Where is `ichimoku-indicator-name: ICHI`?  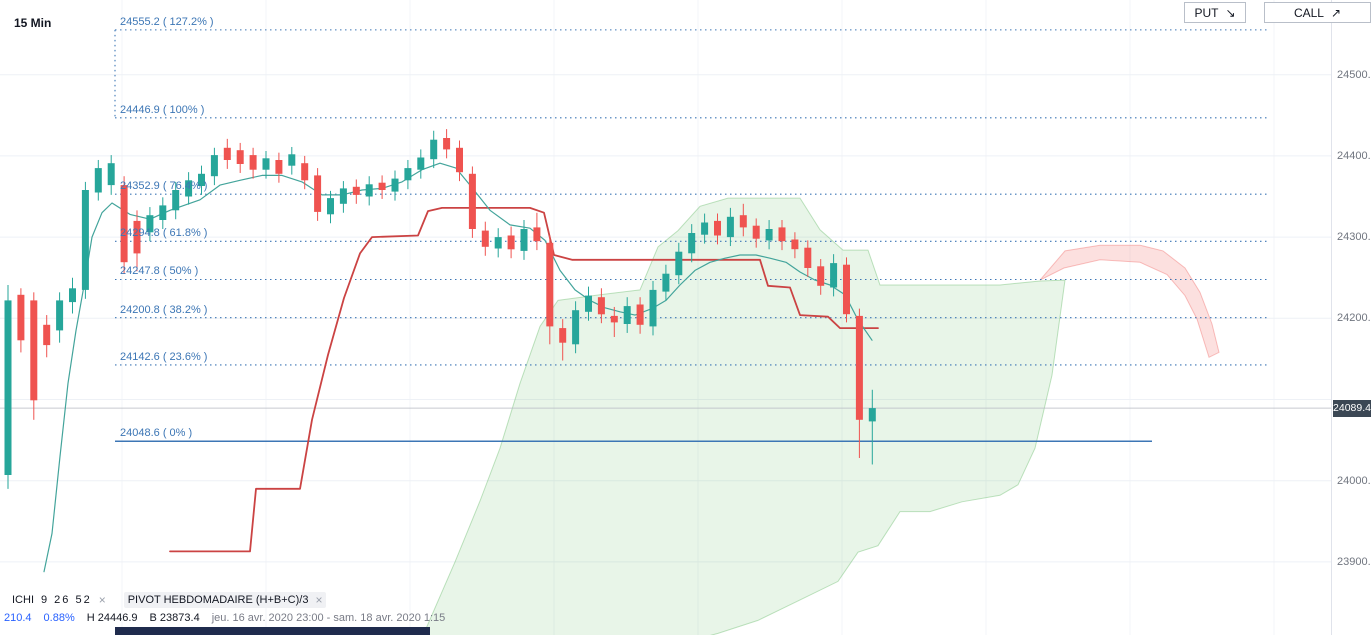 ichimoku-indicator-name: ICHI is located at coordinates (23, 600).